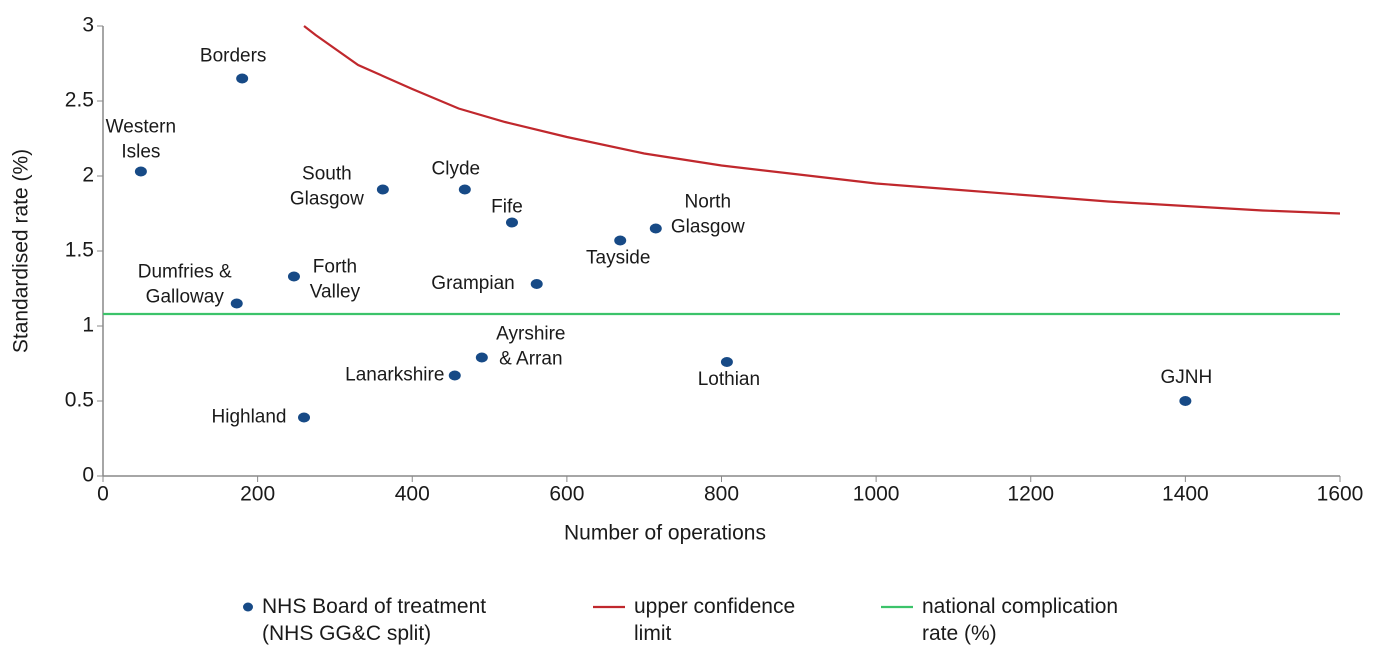 The height and width of the screenshot is (651, 1384). I want to click on legend-label-line: limit, so click(652, 633).